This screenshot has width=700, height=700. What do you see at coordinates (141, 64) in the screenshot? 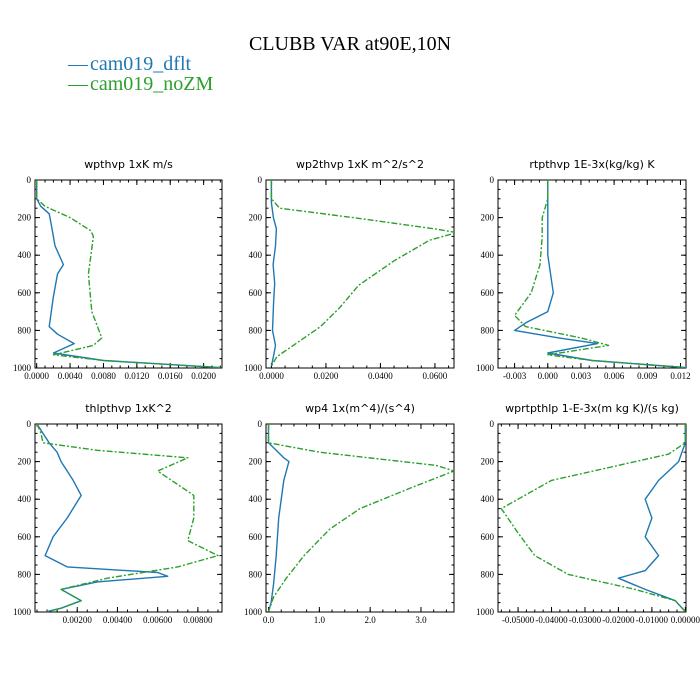
I see `legend-dflt-label: cam019_dflt` at bounding box center [141, 64].